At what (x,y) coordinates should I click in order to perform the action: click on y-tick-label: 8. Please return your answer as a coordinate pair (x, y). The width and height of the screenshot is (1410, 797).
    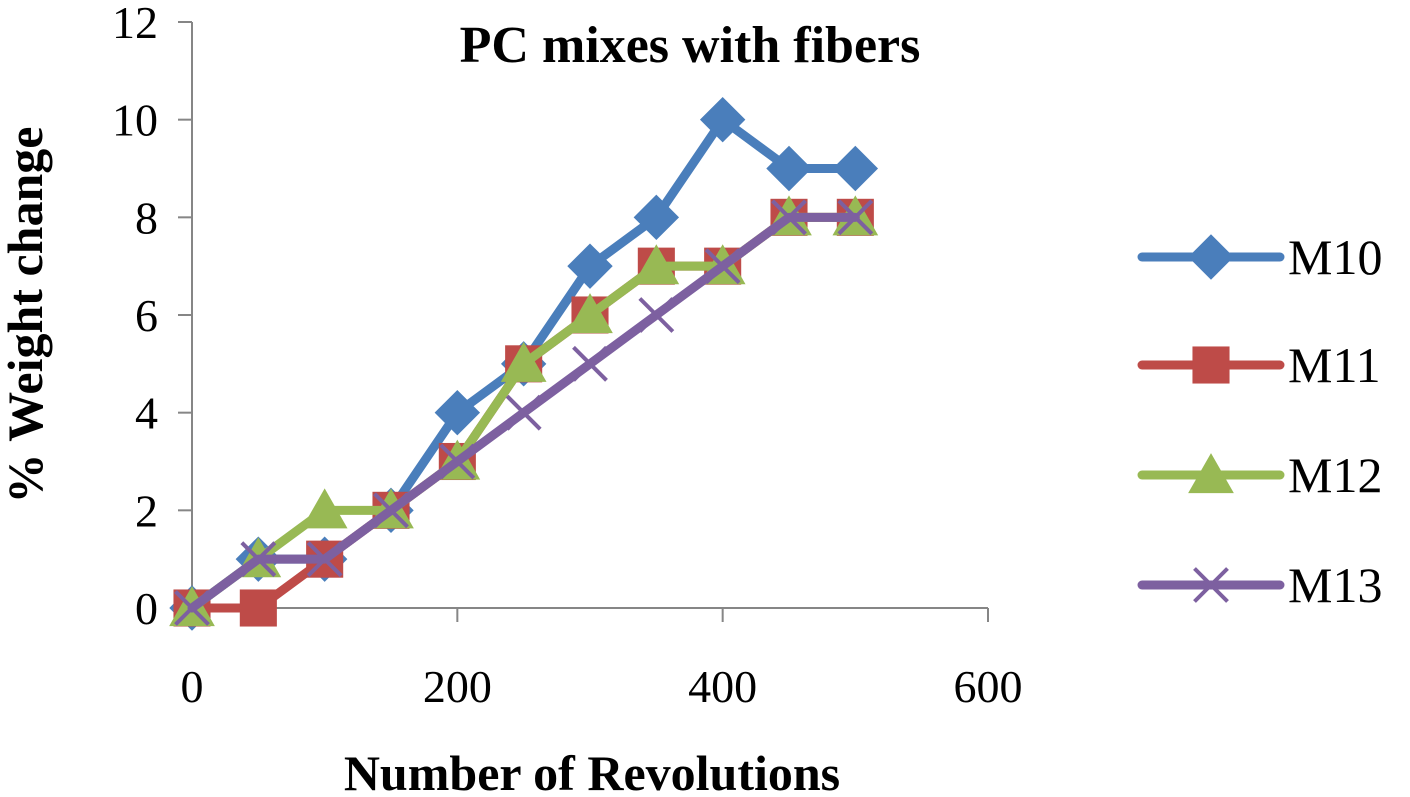
    Looking at the image, I should click on (146, 217).